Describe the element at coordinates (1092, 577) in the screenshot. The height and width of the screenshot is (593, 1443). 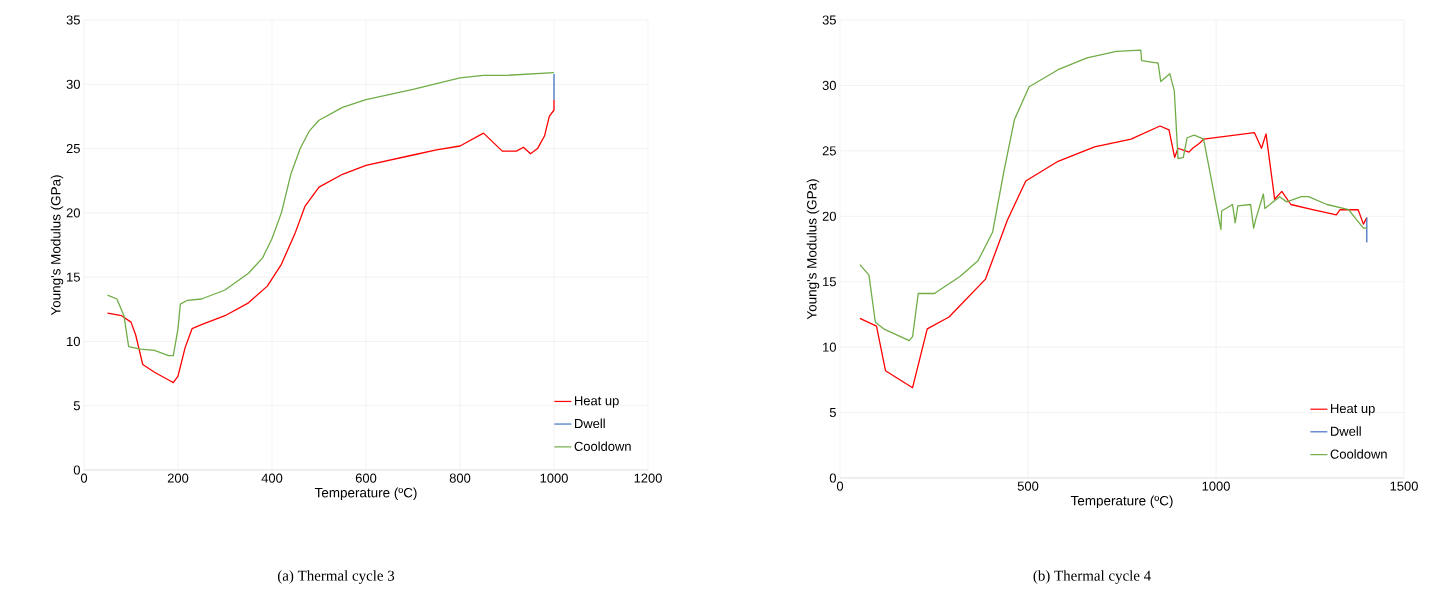
I see `text: (b) Thermal cycle 4` at that location.